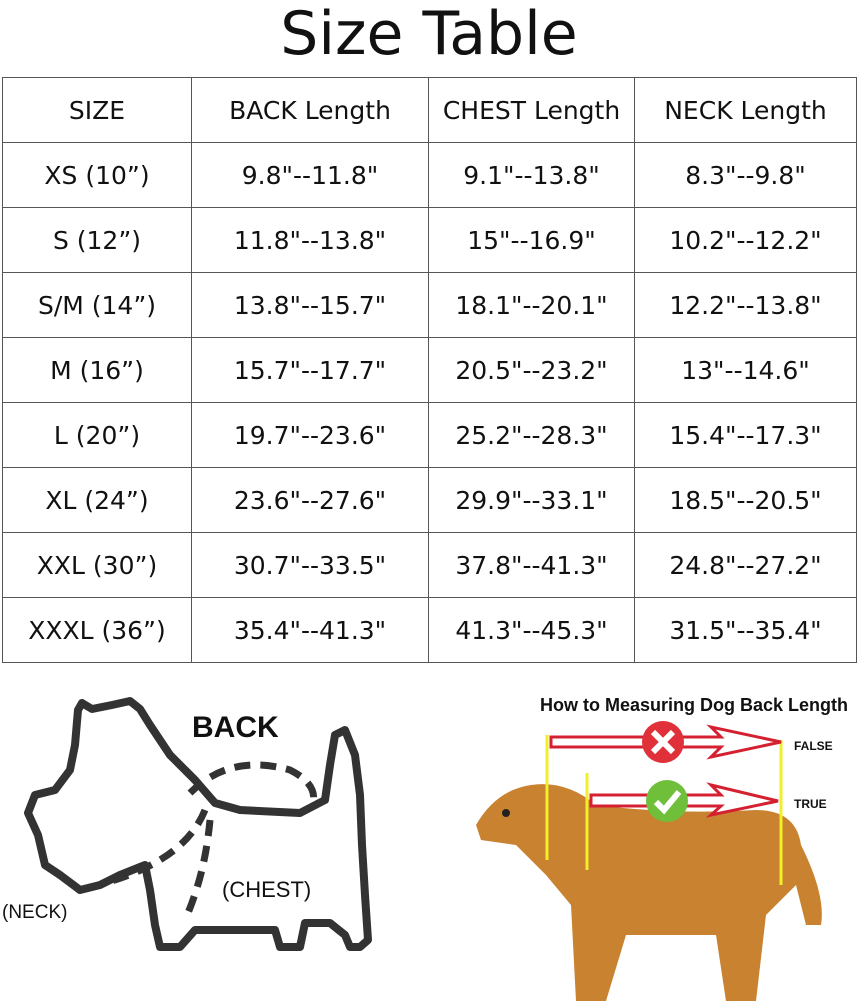 This screenshot has height=1005, width=858. Describe the element at coordinates (531, 240) in the screenshot. I see `table-cell: 15"--16.9"` at that location.